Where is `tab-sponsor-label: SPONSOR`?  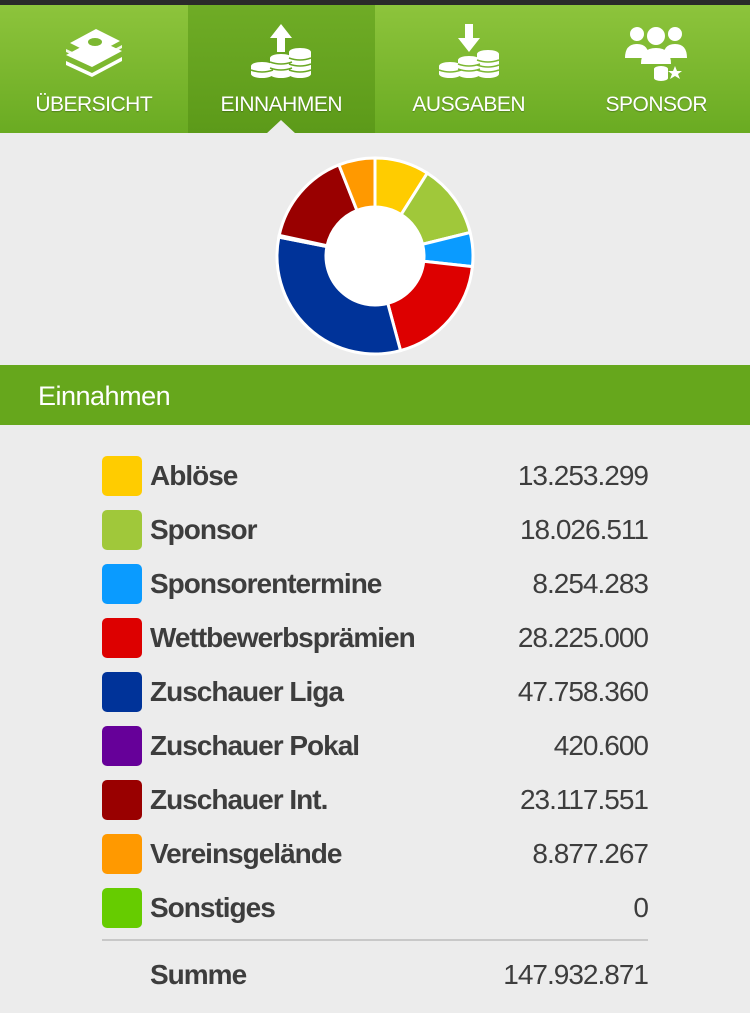 tab-sponsor-label: SPONSOR is located at coordinates (656, 104).